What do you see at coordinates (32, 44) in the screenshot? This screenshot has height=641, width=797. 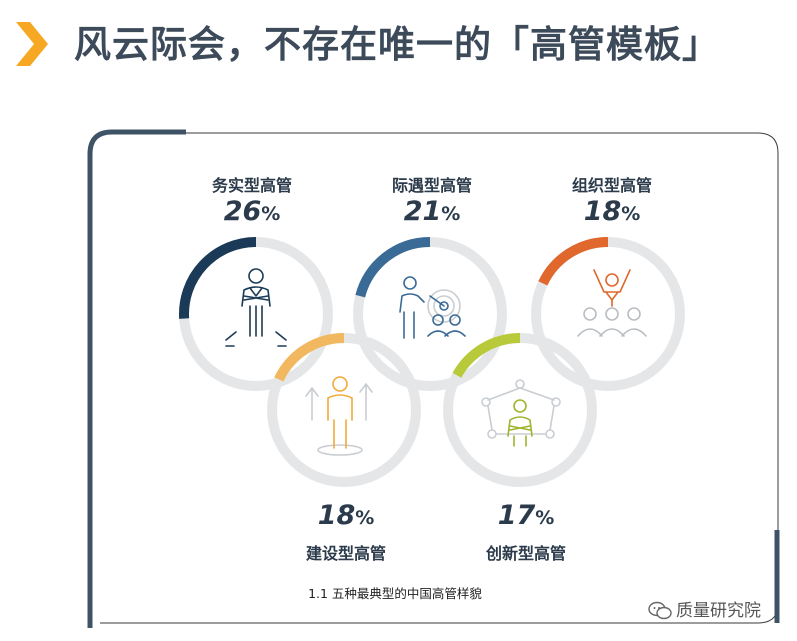 I see `chevron-right-icon` at bounding box center [32, 44].